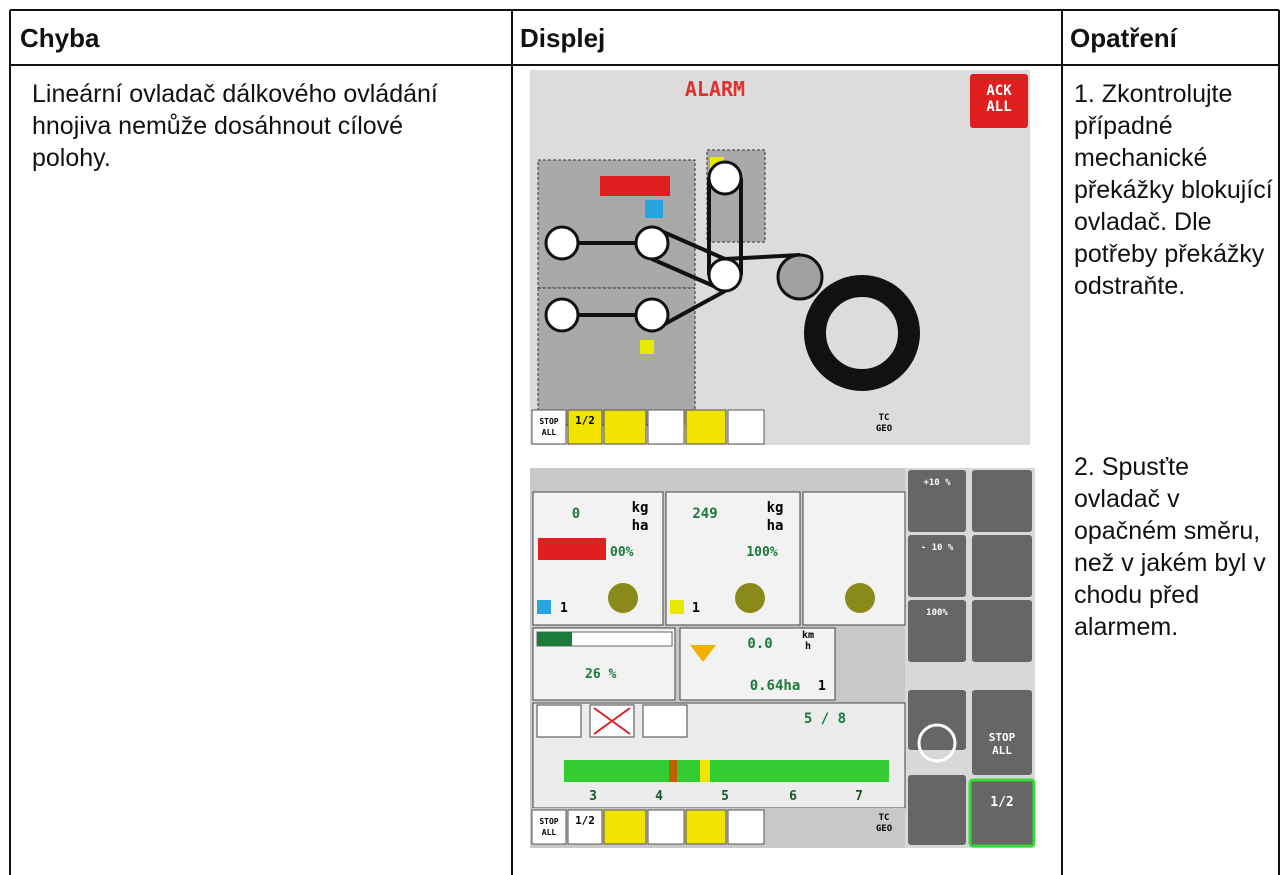  Describe the element at coordinates (761, 552) in the screenshot. I see `percent: 100%` at that location.